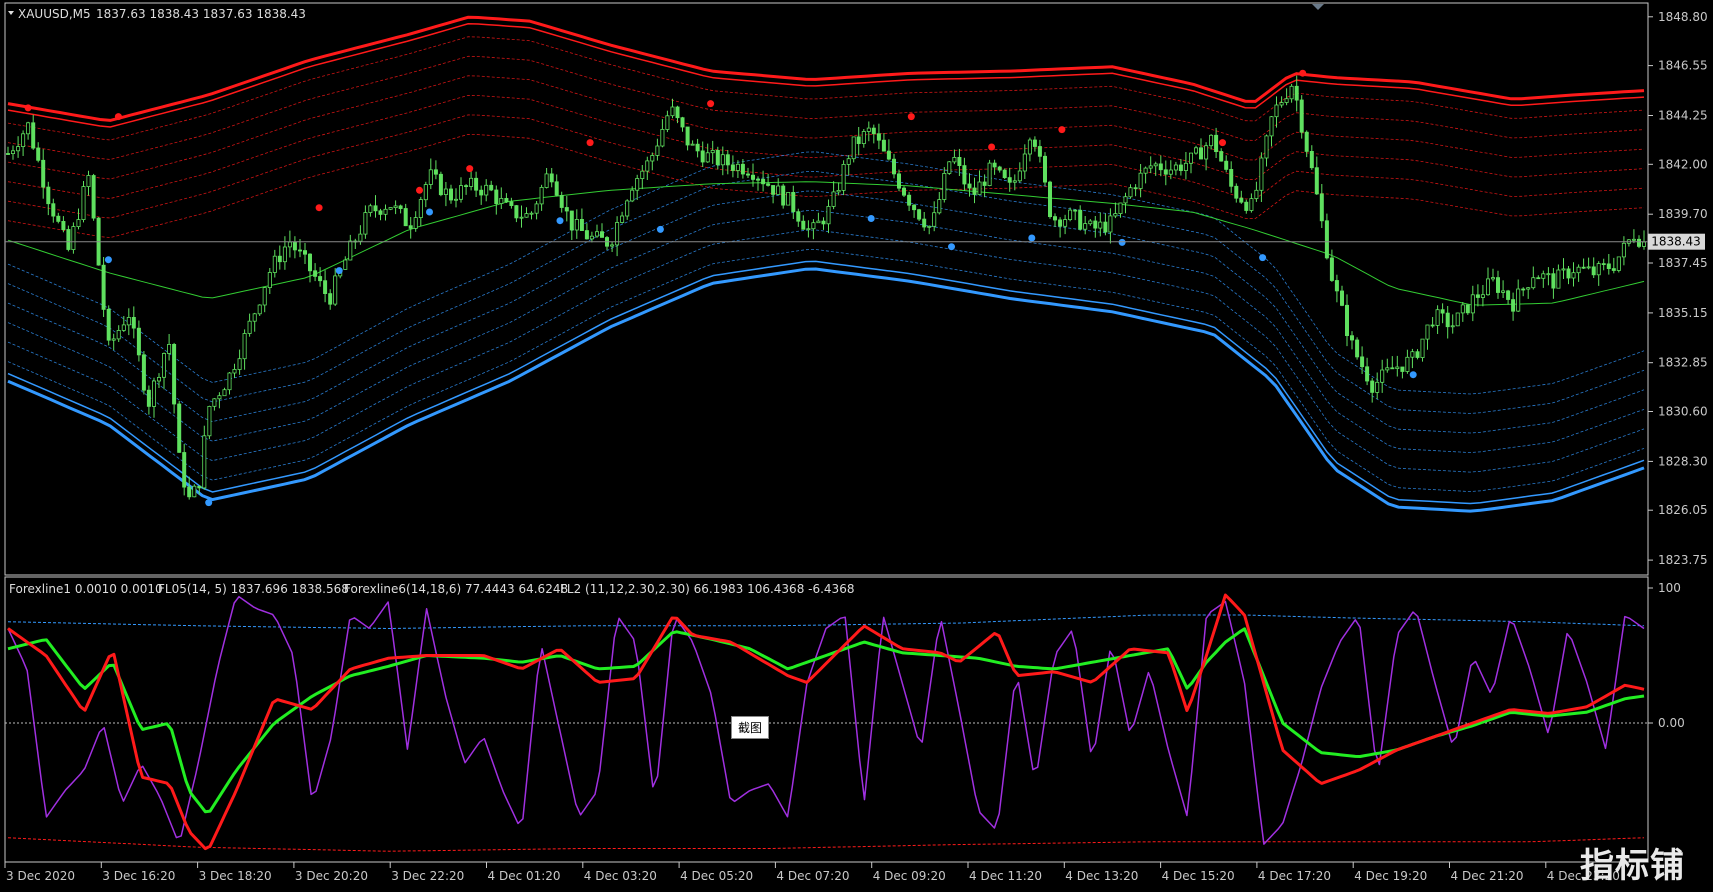 The width and height of the screenshot is (1713, 892). I want to click on price-tick-label: 1842.00, so click(1683, 164).